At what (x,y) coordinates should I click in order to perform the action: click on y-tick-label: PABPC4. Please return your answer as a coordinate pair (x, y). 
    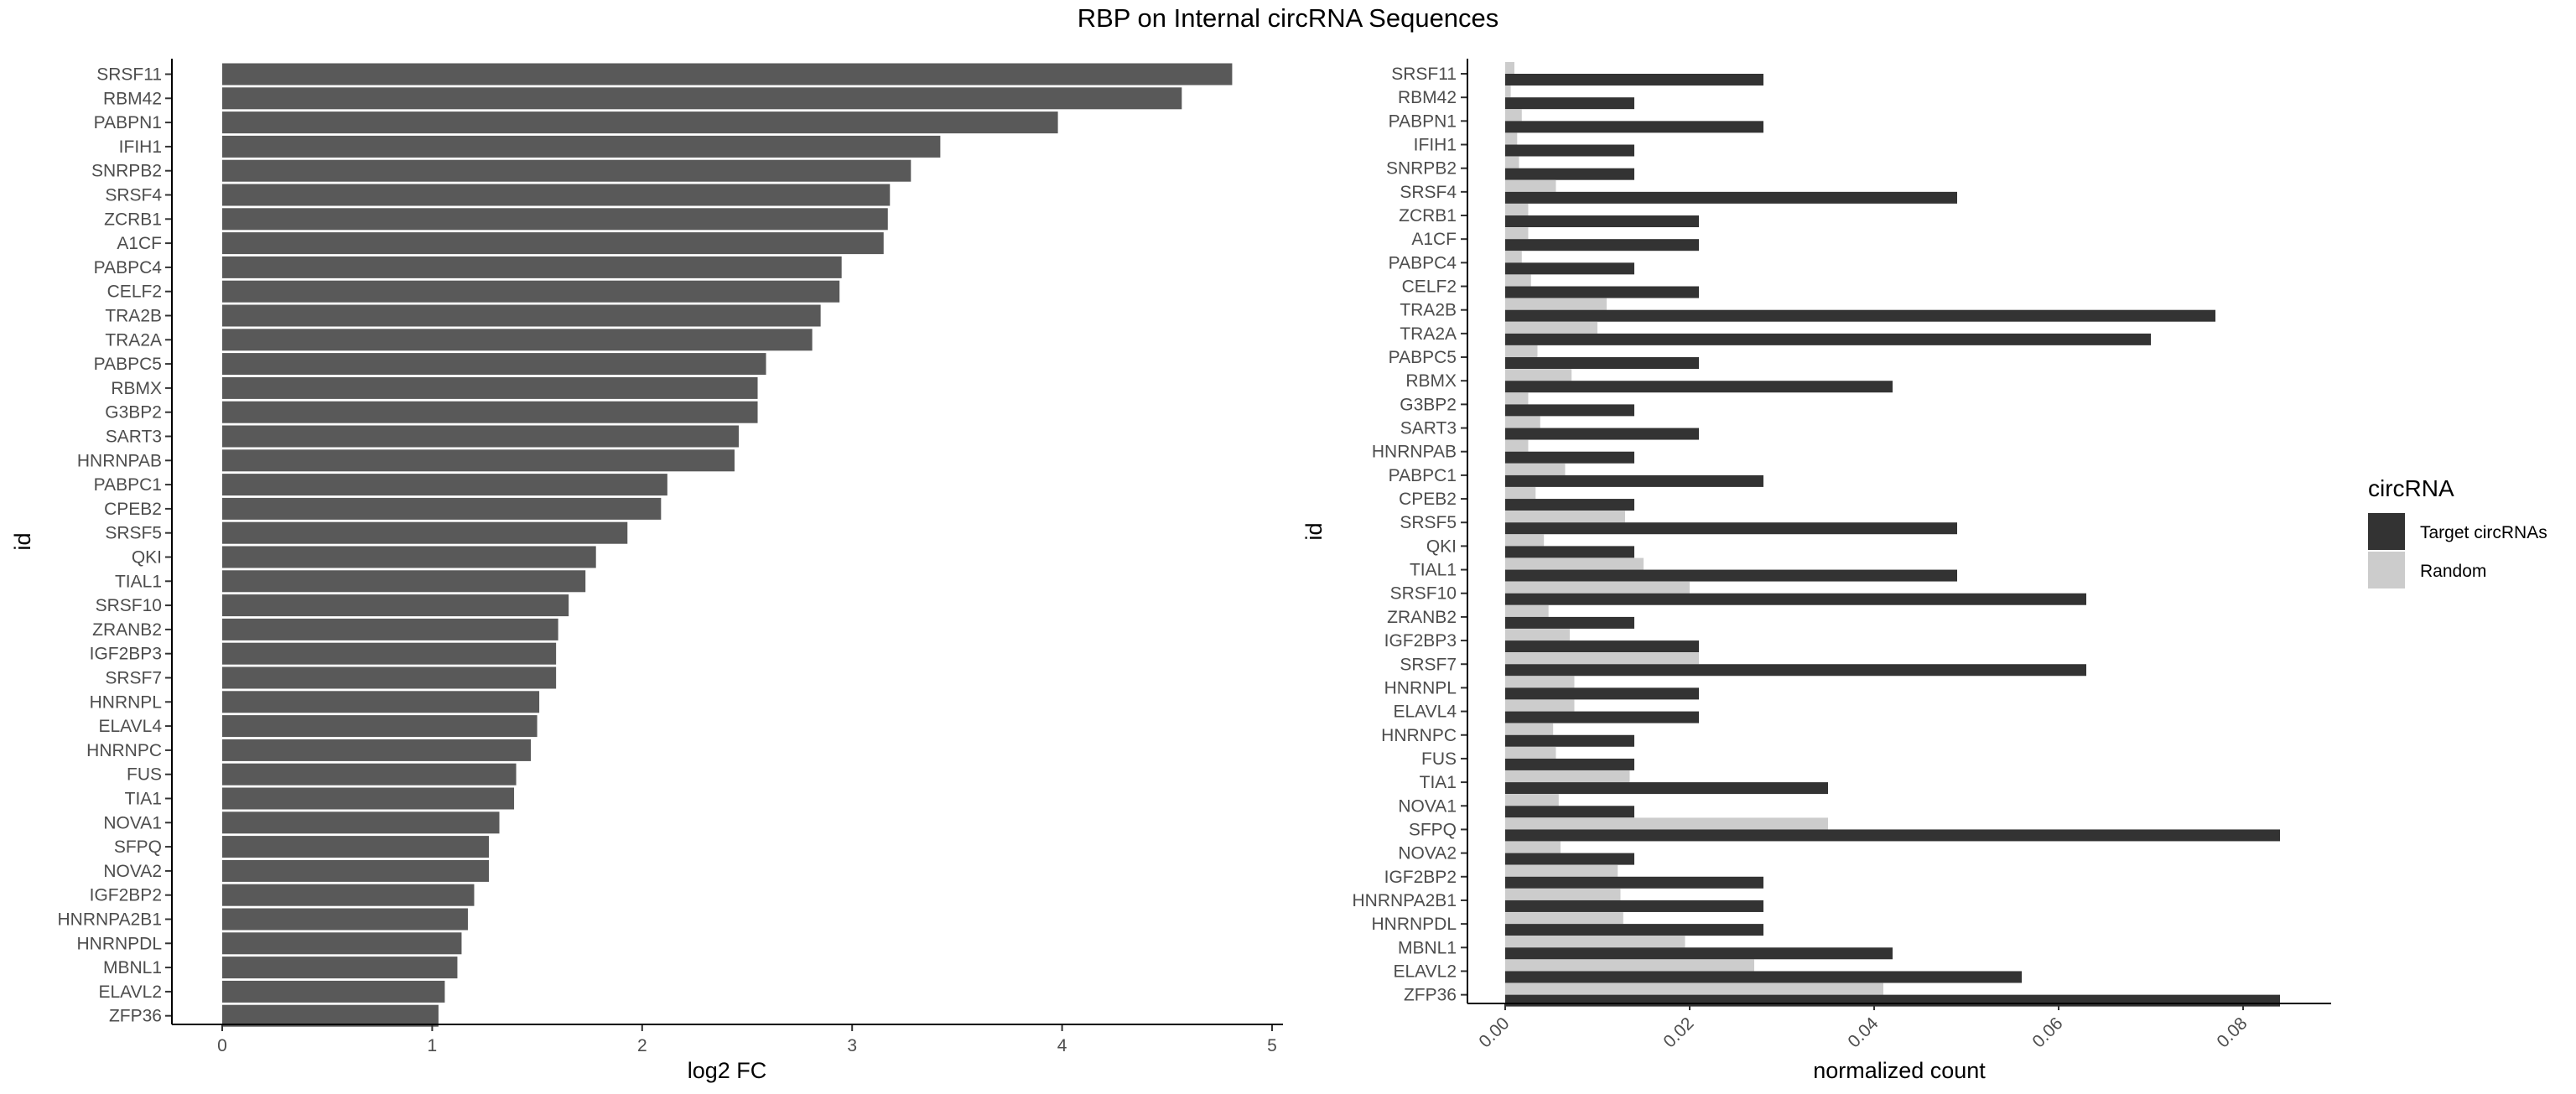
    Looking at the image, I should click on (1423, 262).